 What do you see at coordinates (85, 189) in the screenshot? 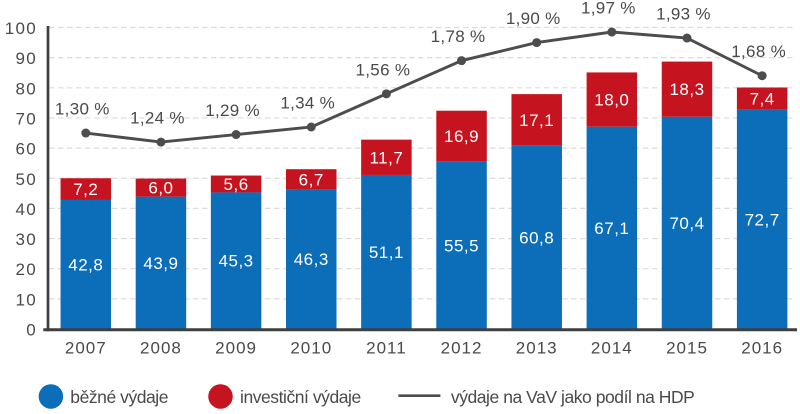
I see `svg-text: 7,2` at bounding box center [85, 189].